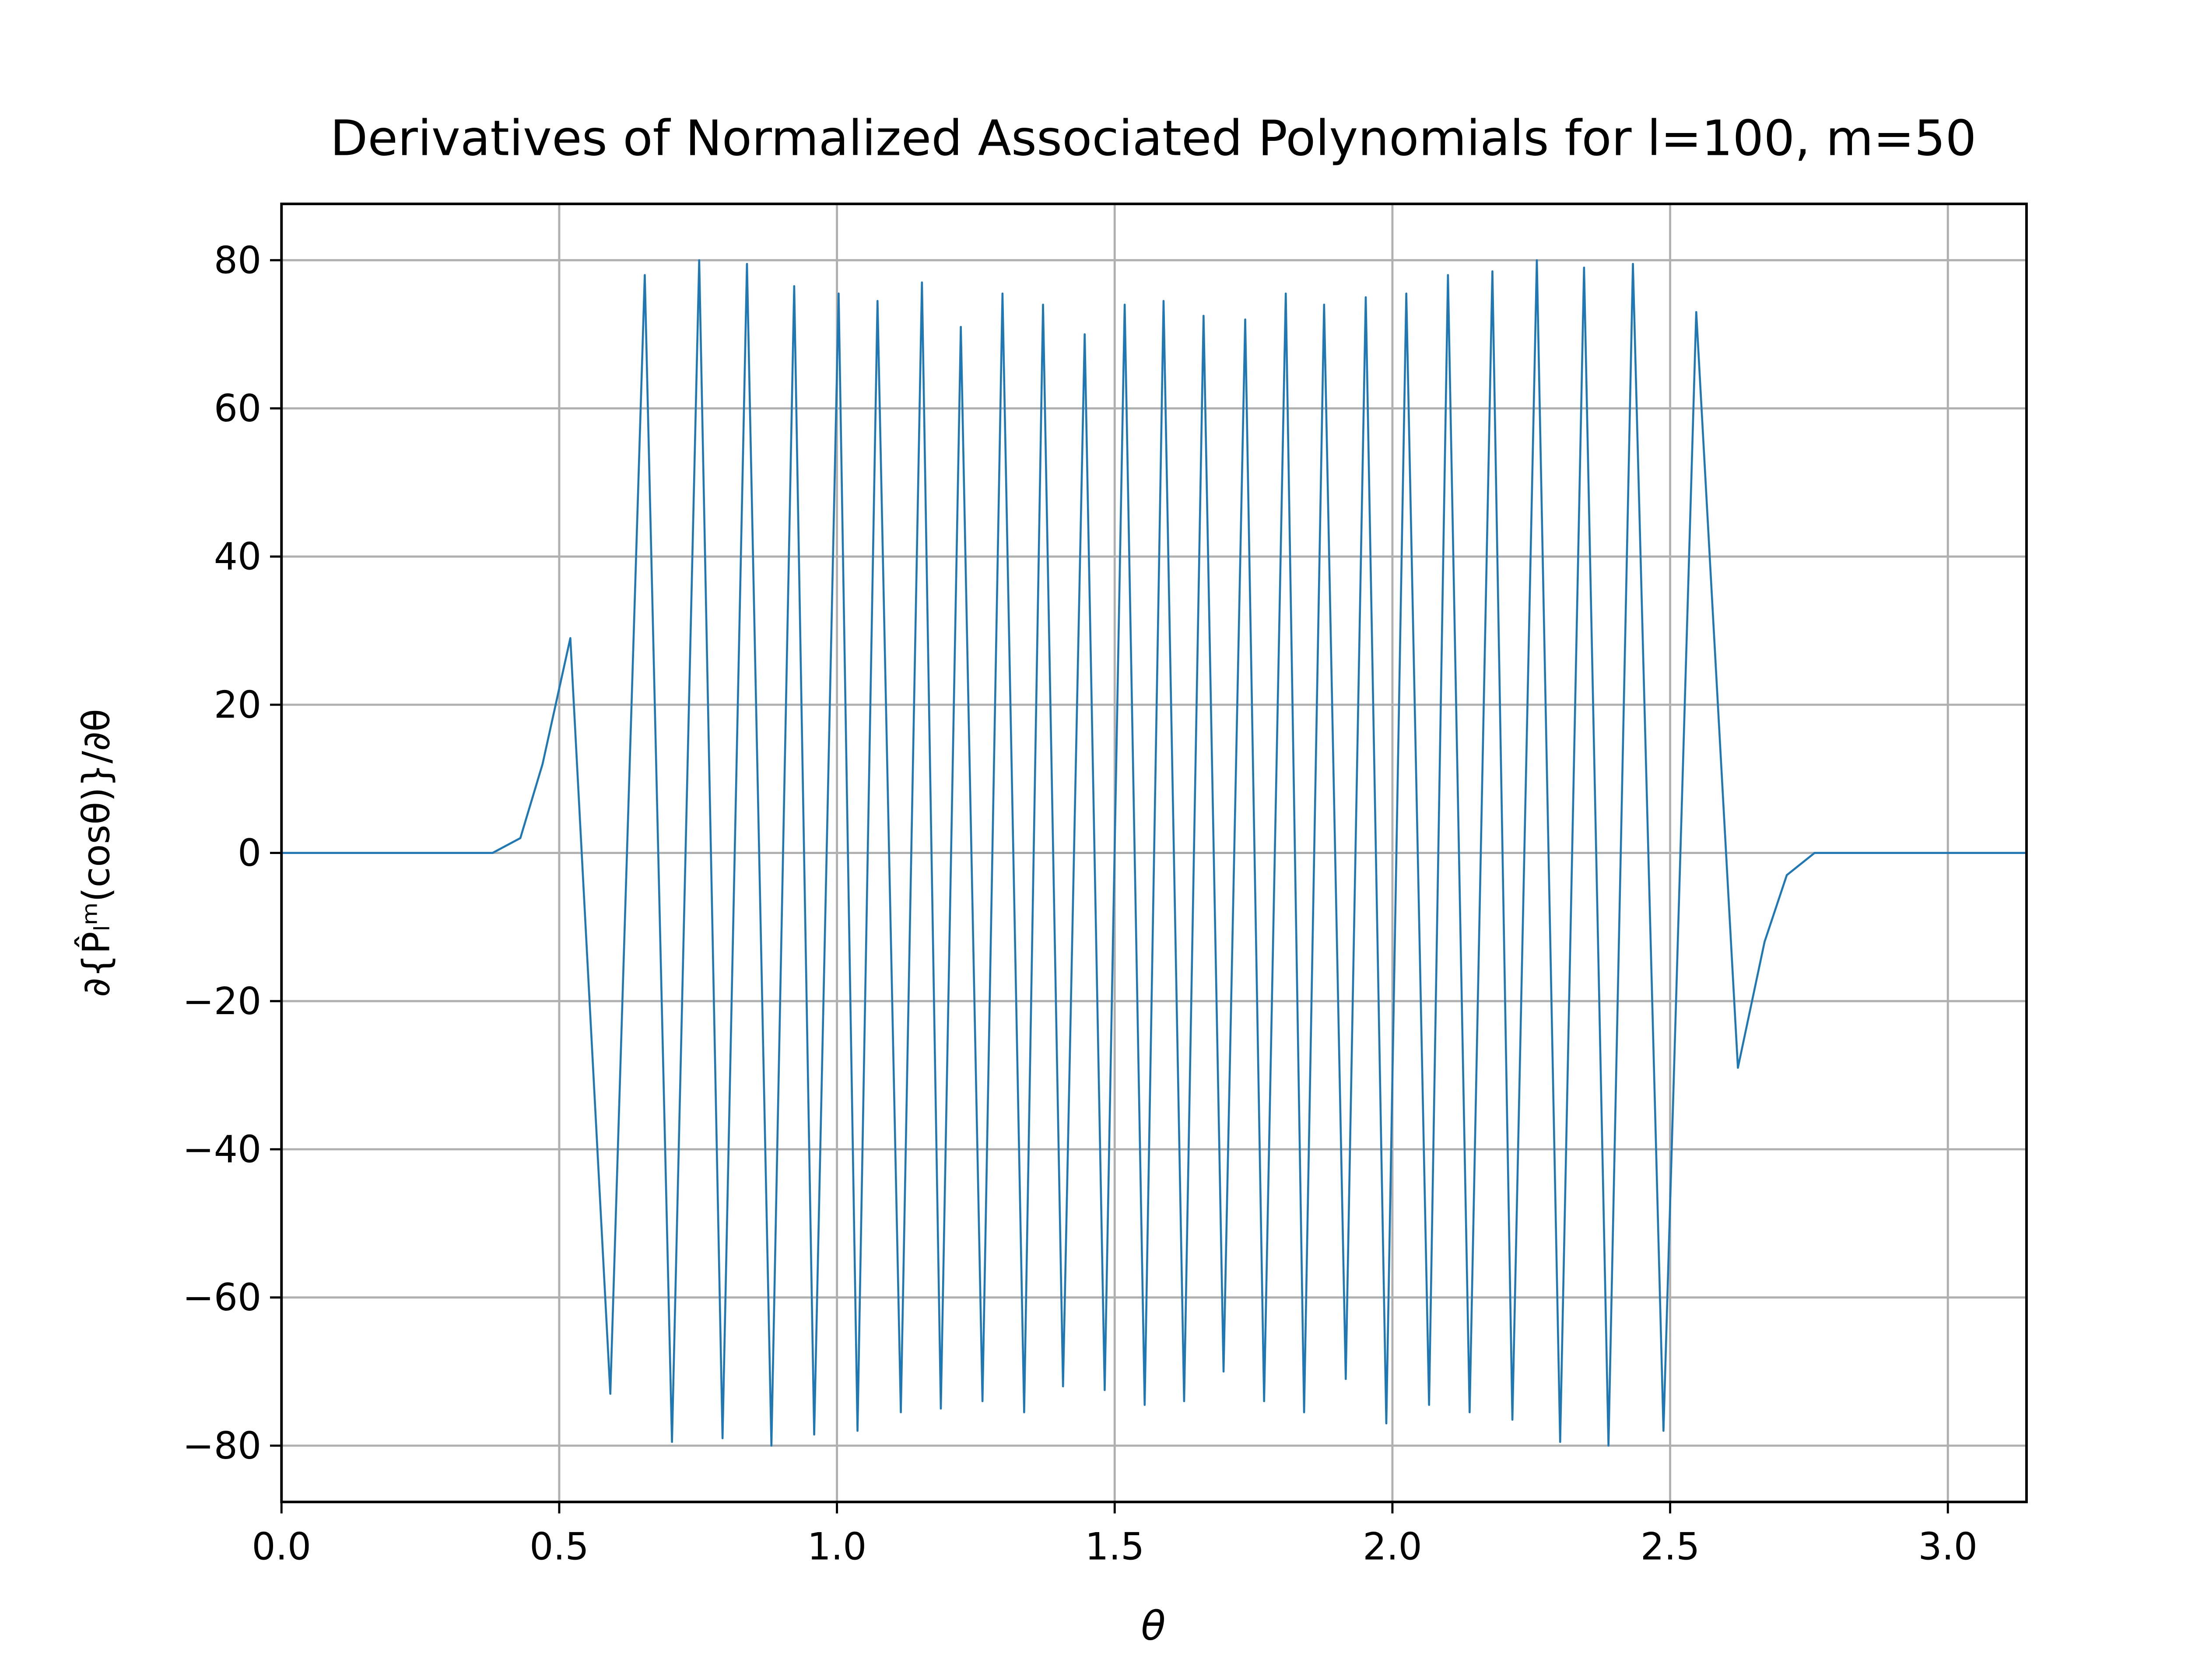 Image resolution: width=2188 pixels, height=1680 pixels. Describe the element at coordinates (238, 408) in the screenshot. I see `y-tick-label: 60` at that location.